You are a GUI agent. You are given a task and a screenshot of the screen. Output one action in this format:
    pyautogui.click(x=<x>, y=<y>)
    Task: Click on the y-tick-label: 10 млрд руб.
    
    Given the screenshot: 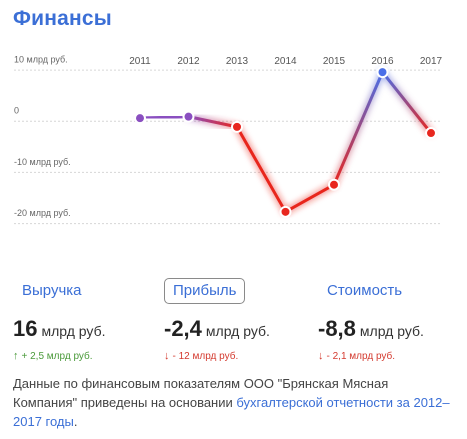 What is the action you would take?
    pyautogui.click(x=41, y=60)
    